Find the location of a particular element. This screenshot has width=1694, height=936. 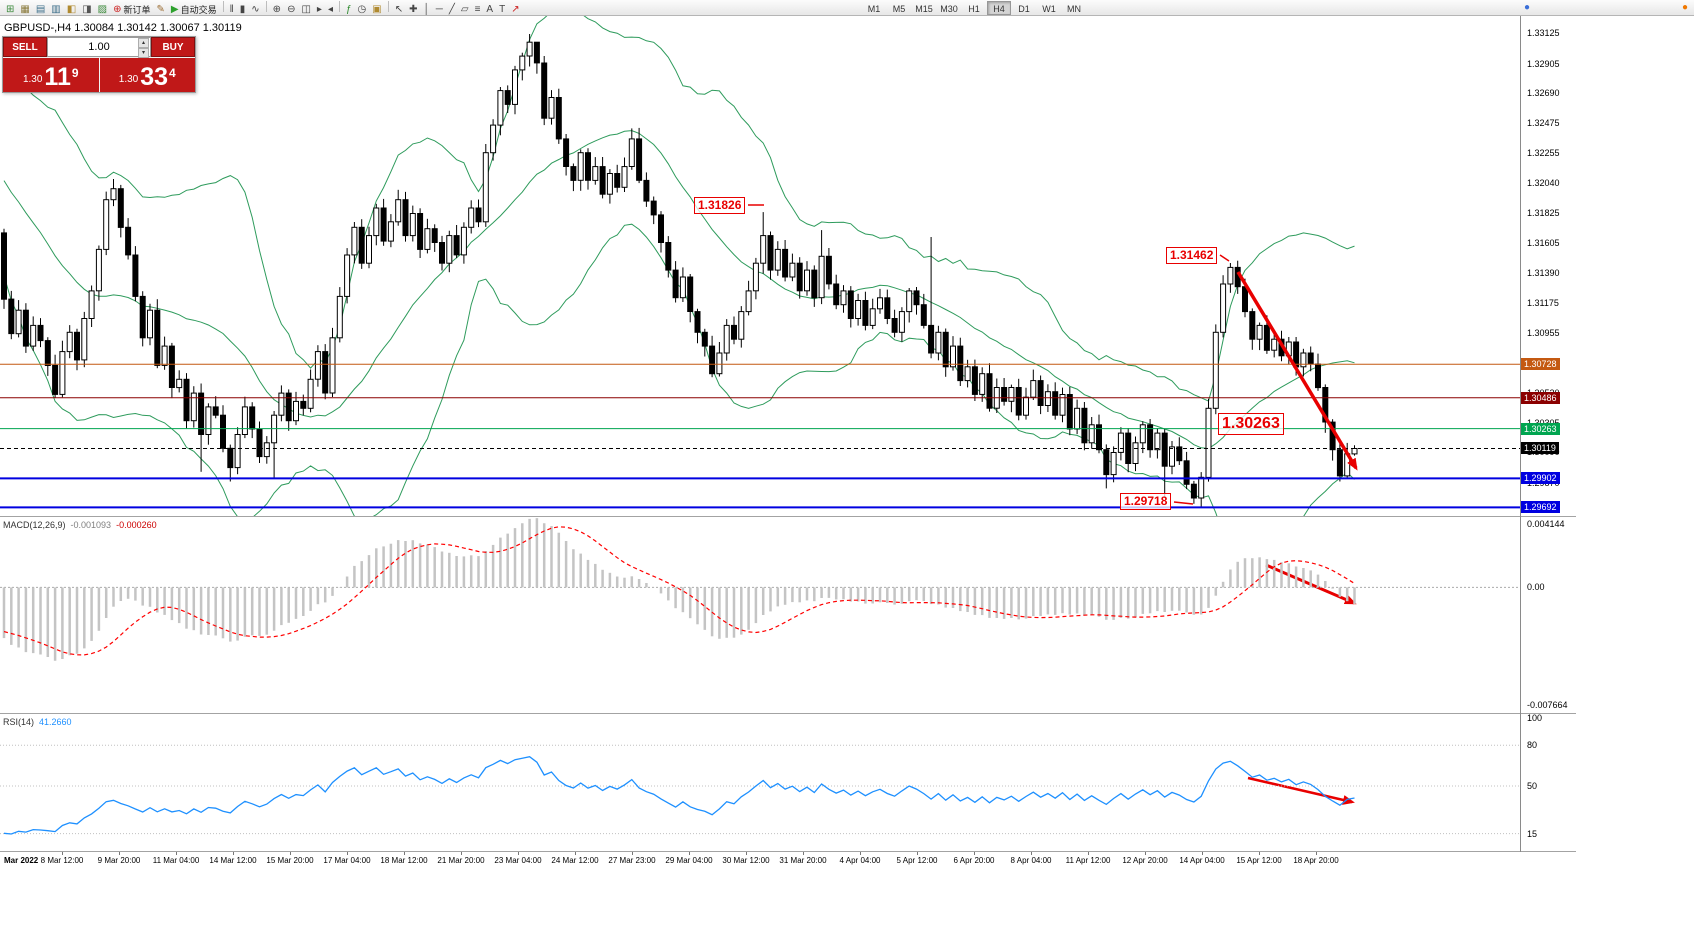

time-axis-label: 8 Mar 12:00 is located at coordinates (62, 860).